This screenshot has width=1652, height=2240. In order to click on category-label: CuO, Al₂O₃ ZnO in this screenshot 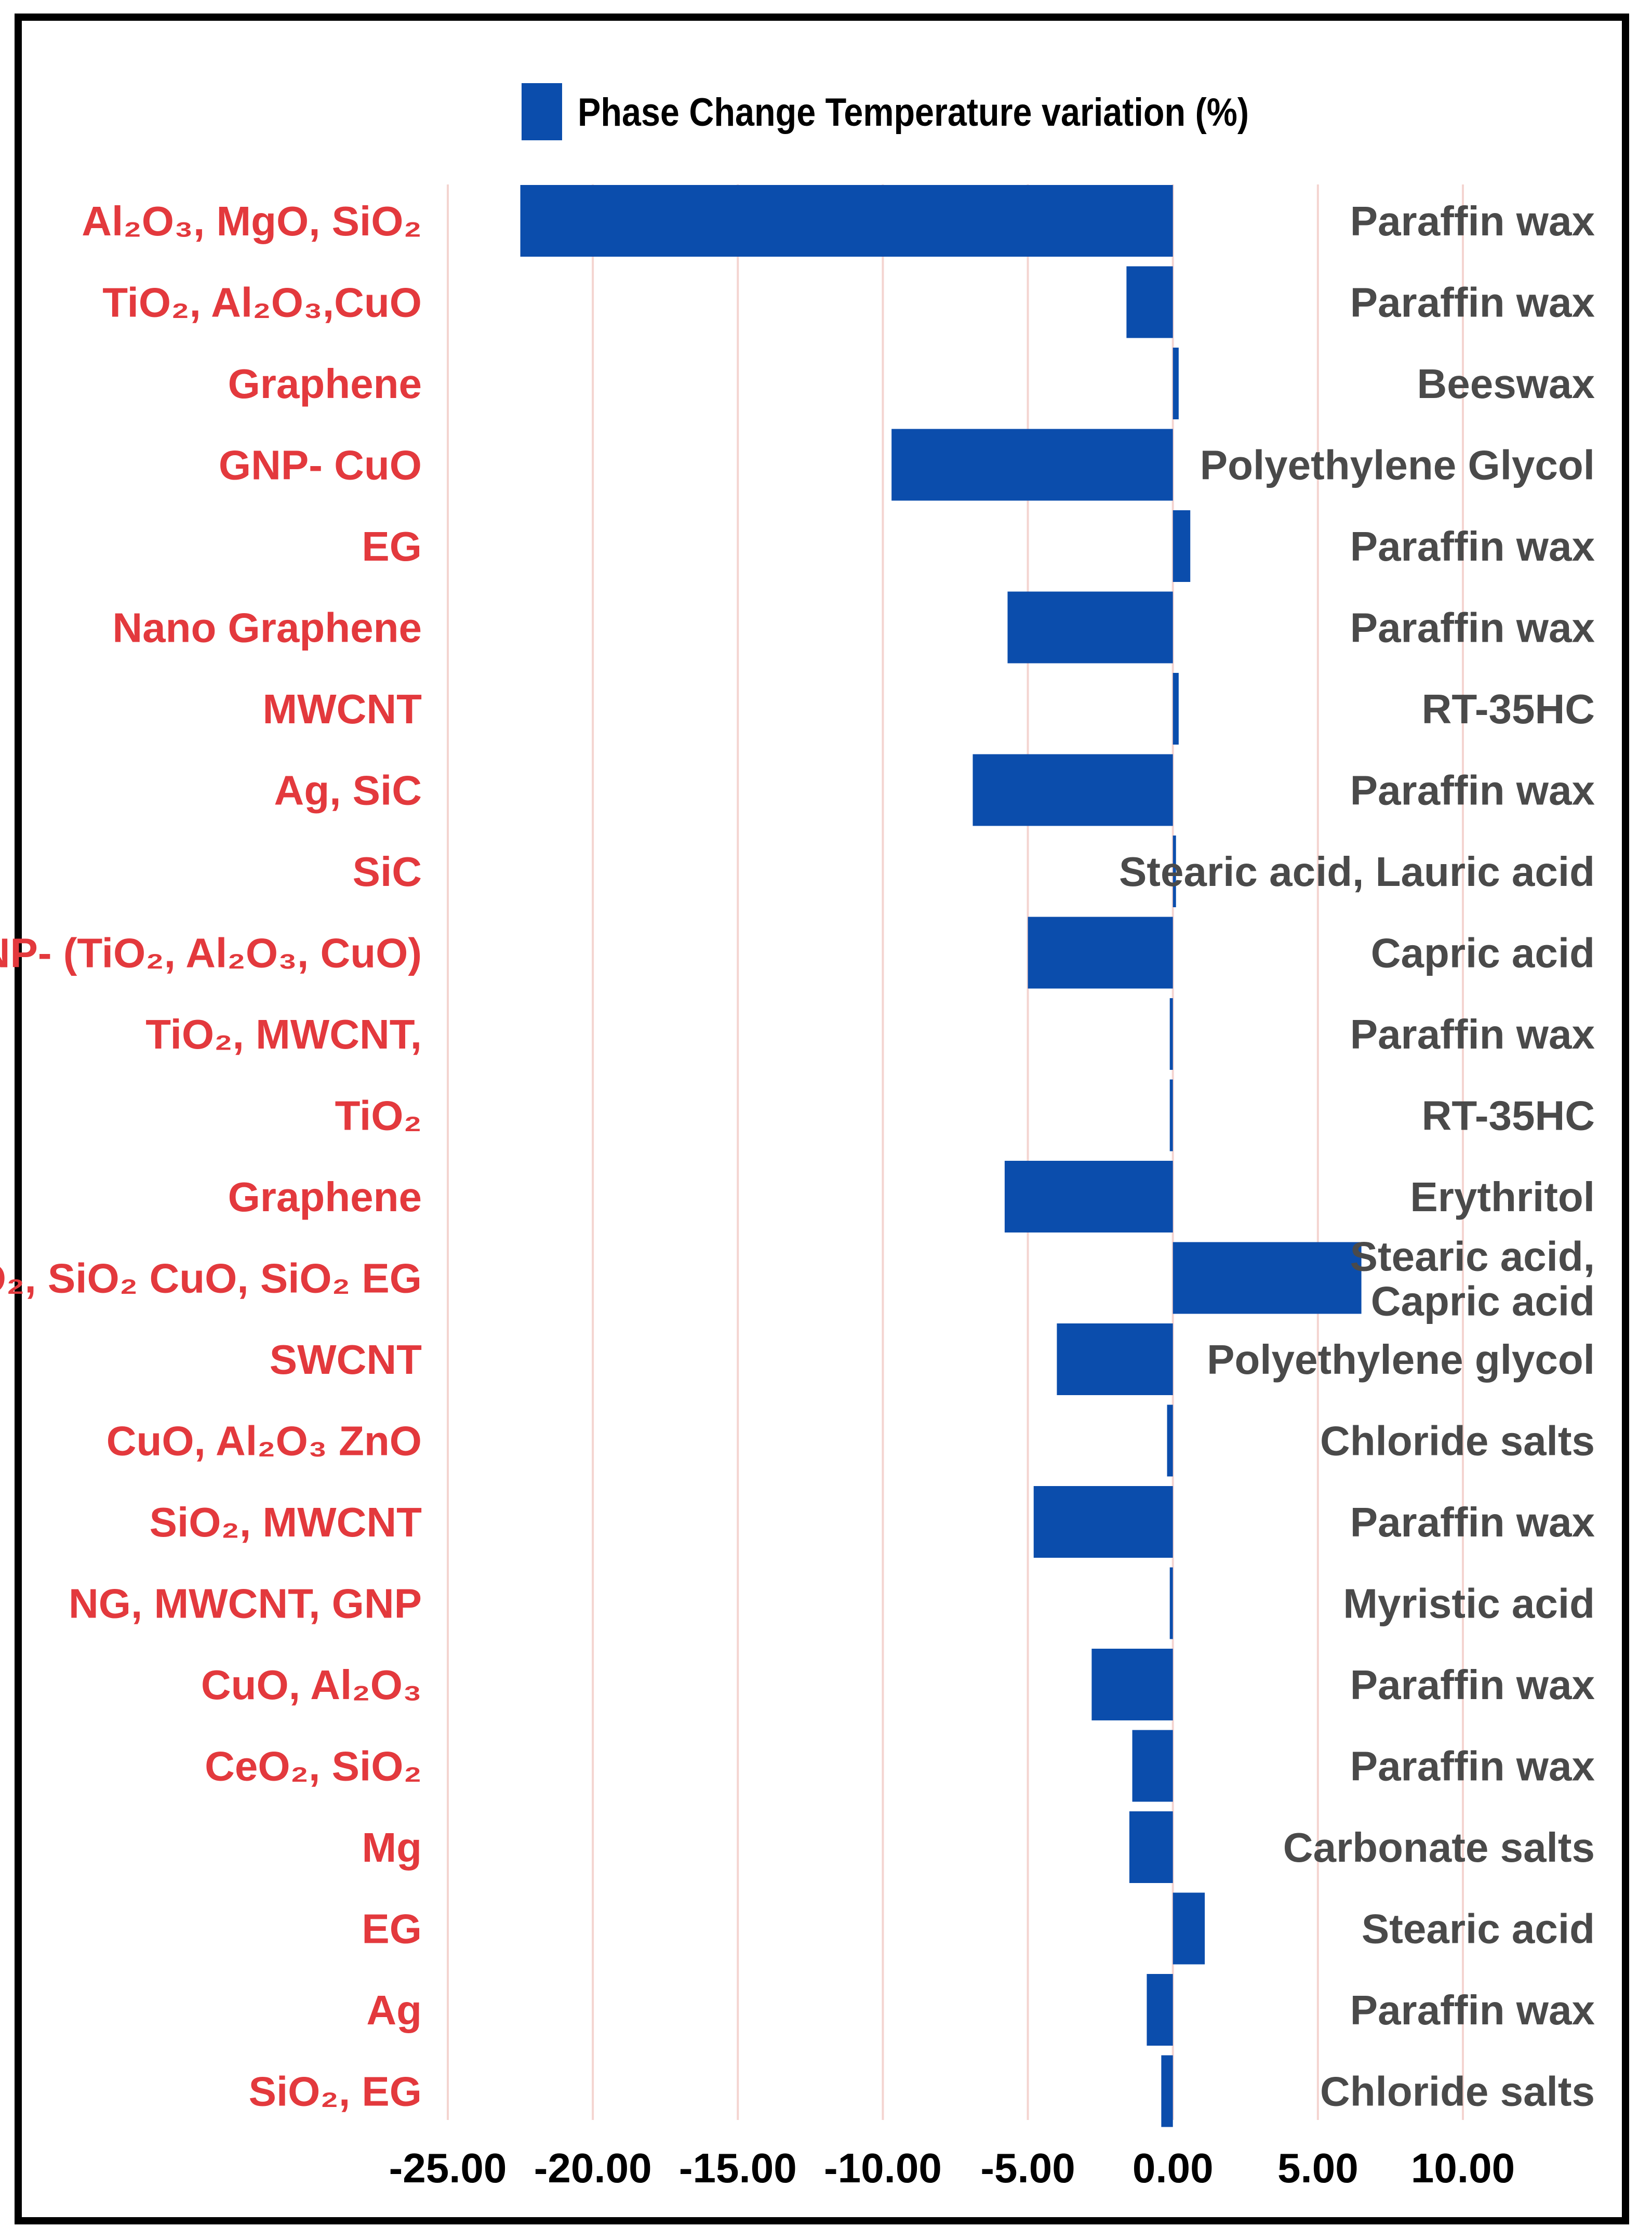, I will do `click(264, 1441)`.